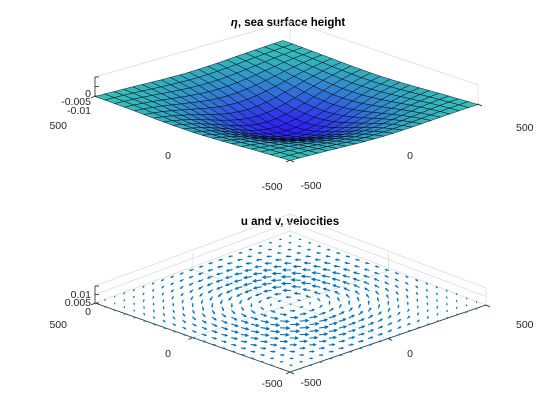 The image size is (560, 420). Describe the element at coordinates (271, 187) in the screenshot. I see `y-tick-label: -500` at that location.